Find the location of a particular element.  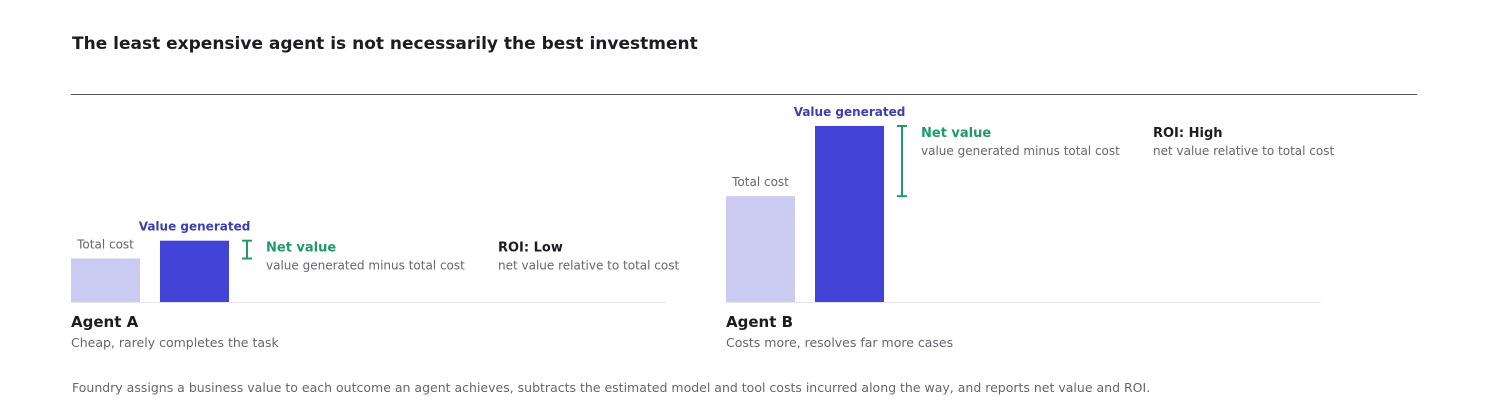

agent-b-description: Costs more, resolves far more cases is located at coordinates (840, 342).